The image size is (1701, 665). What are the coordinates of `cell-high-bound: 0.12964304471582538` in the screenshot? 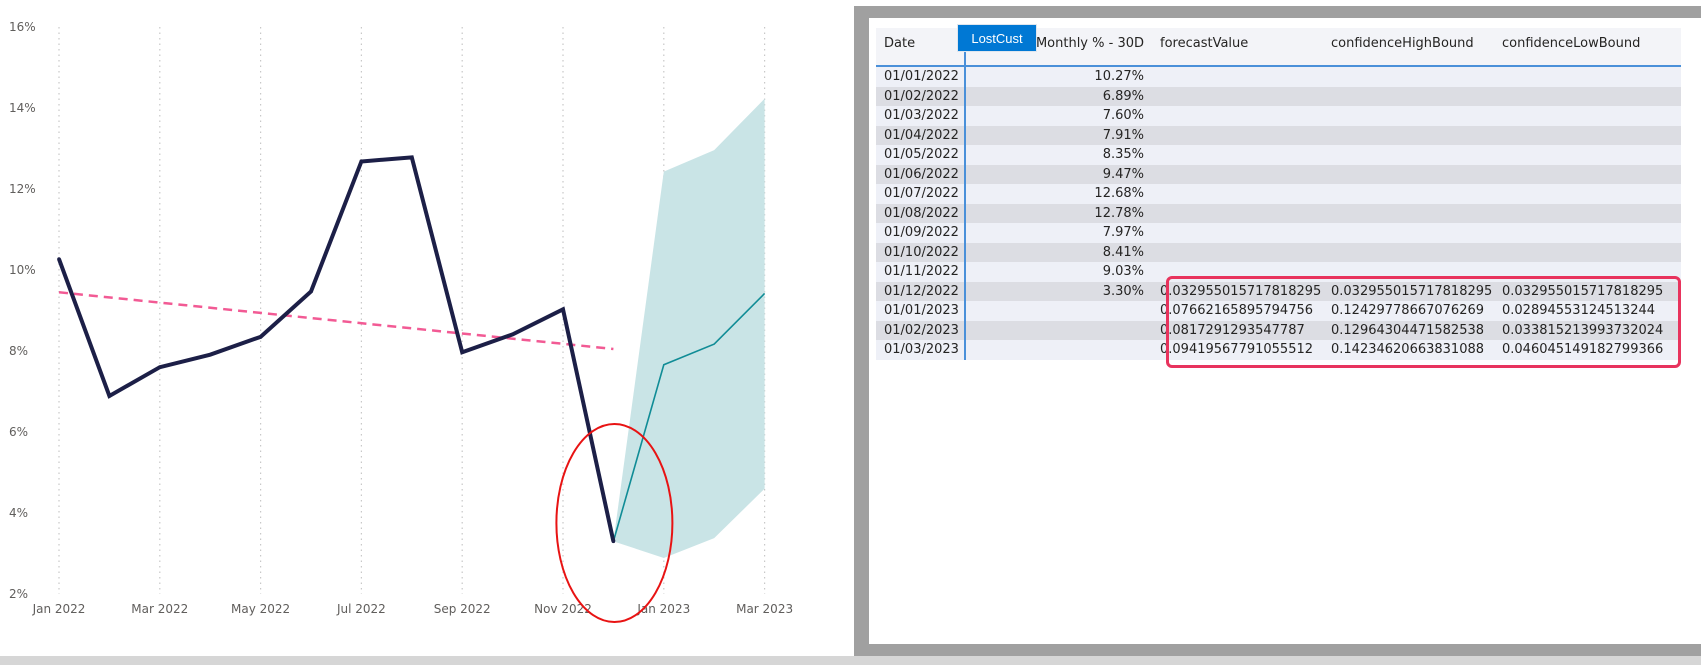 It's located at (1408, 330).